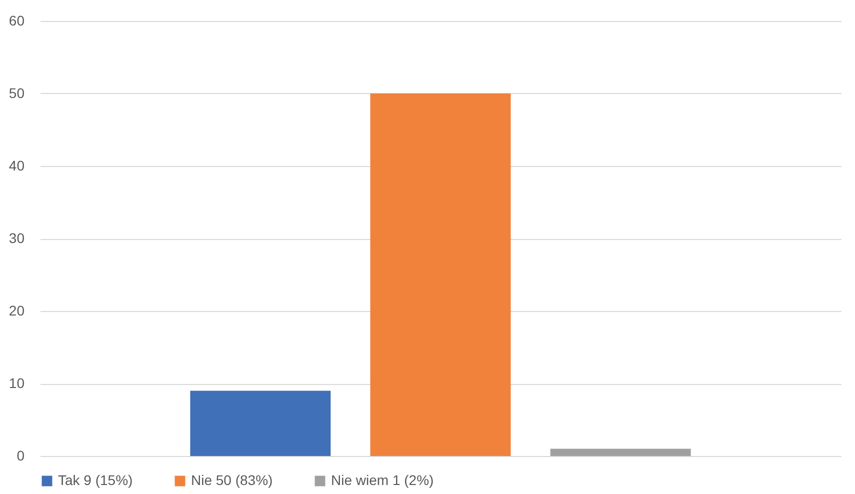 The image size is (855, 494). What do you see at coordinates (16, 310) in the screenshot?
I see `y-tick-label: 20` at bounding box center [16, 310].